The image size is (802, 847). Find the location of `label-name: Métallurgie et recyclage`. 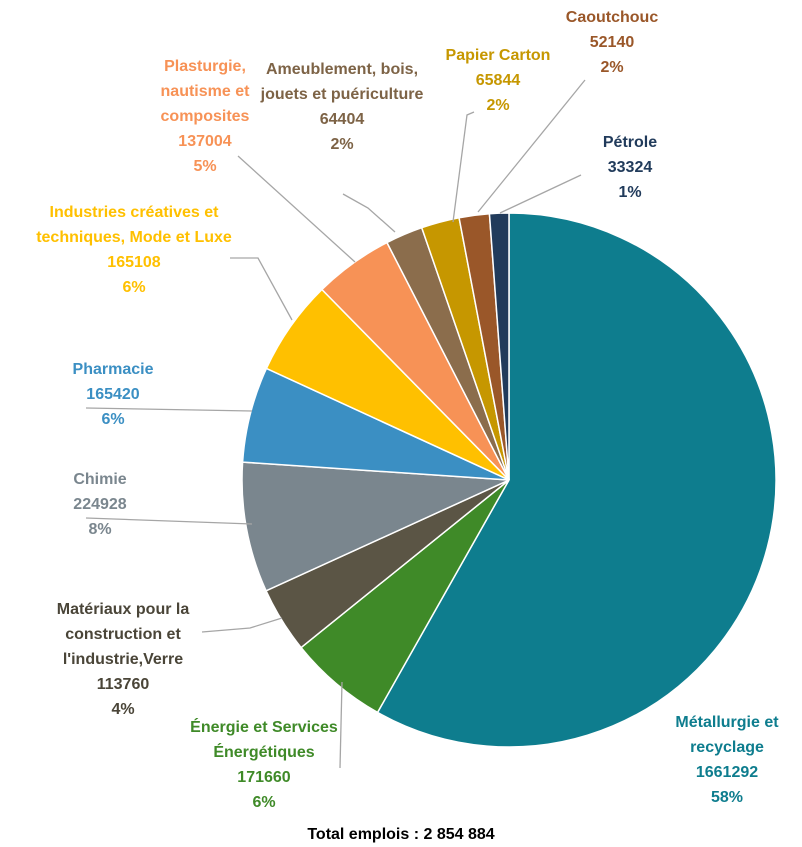

label-name: Métallurgie et recyclage is located at coordinates (727, 735).